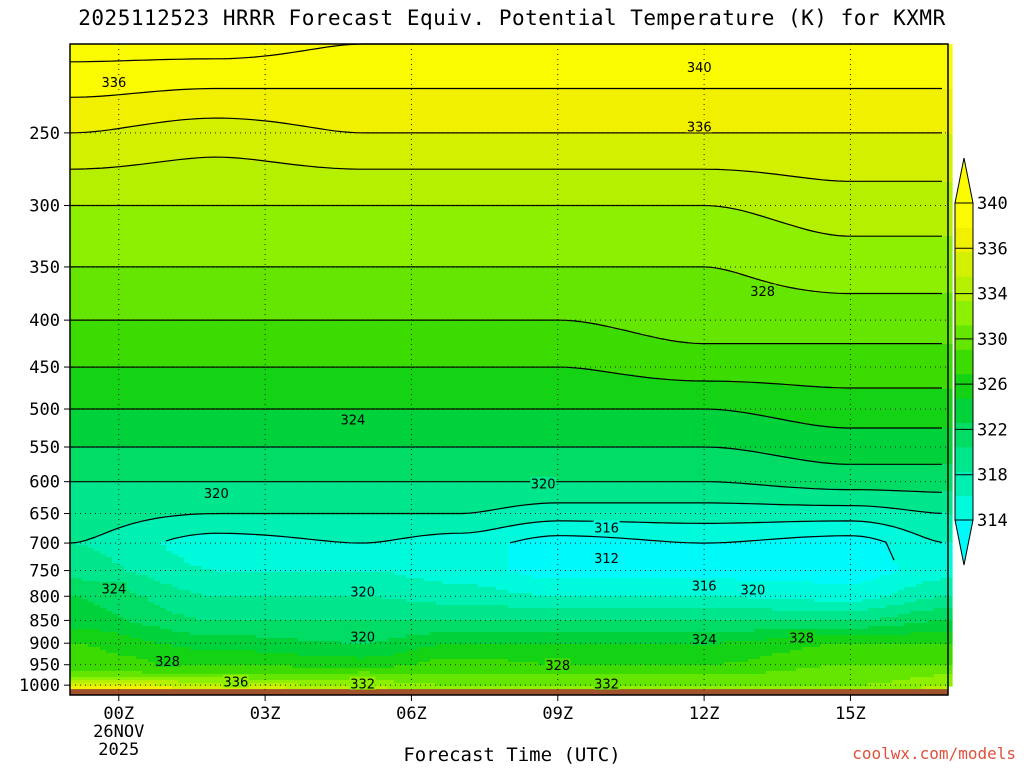 The width and height of the screenshot is (1024, 768). I want to click on credit-link: coolwx.com/models, so click(934, 753).